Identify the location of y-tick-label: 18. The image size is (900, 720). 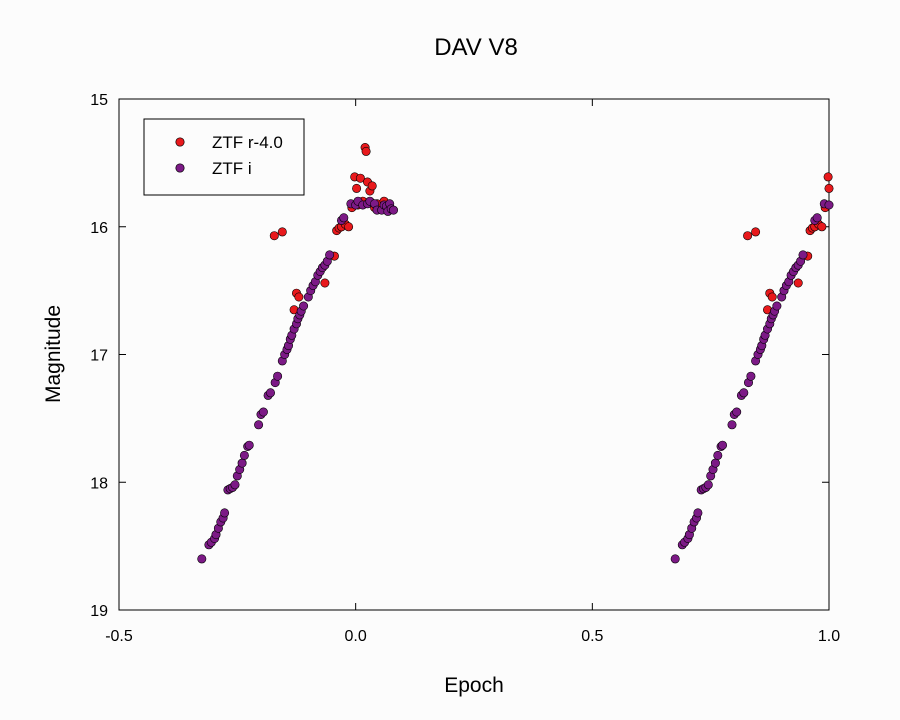
(99, 483).